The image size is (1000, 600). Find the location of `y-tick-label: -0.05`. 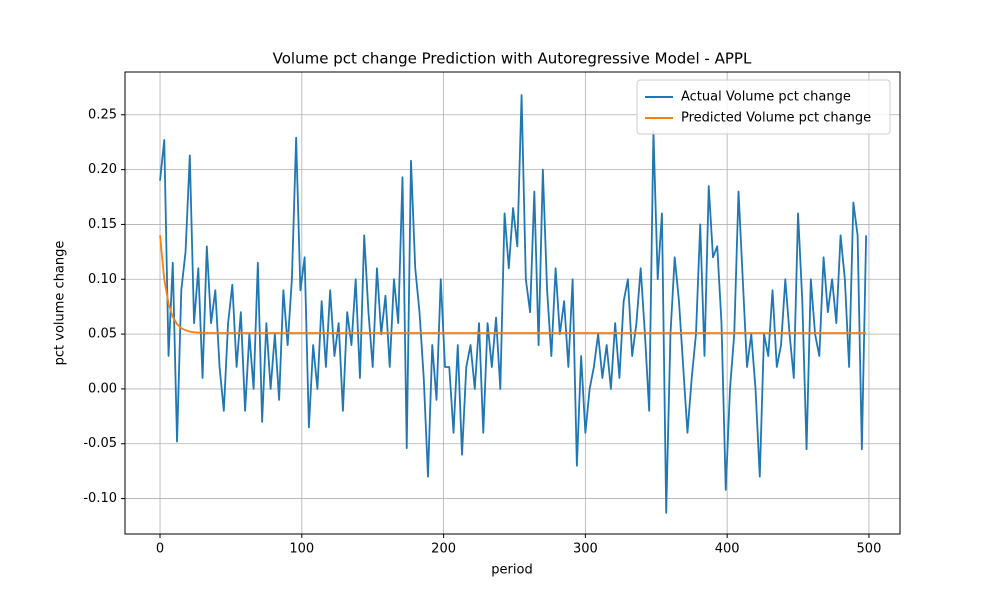

y-tick-label: -0.05 is located at coordinates (100, 443).